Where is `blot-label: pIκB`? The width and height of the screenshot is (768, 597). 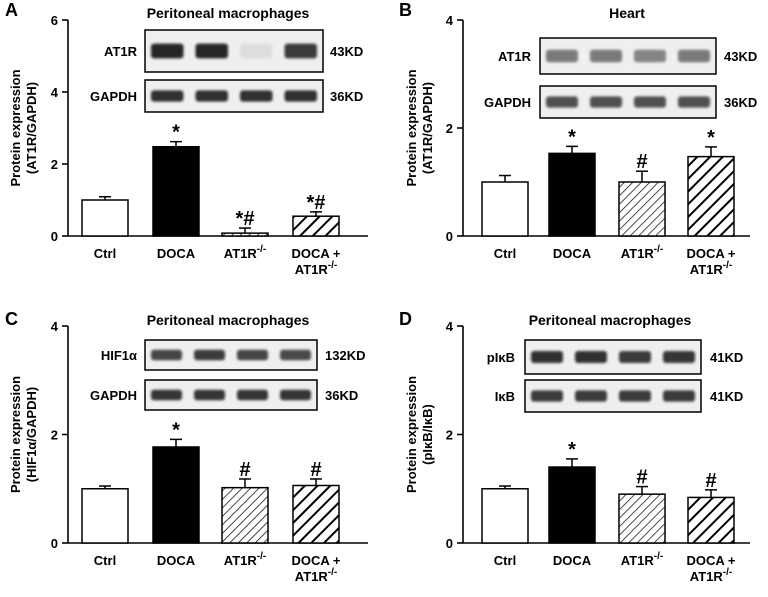
blot-label: pIκB is located at coordinates (501, 357).